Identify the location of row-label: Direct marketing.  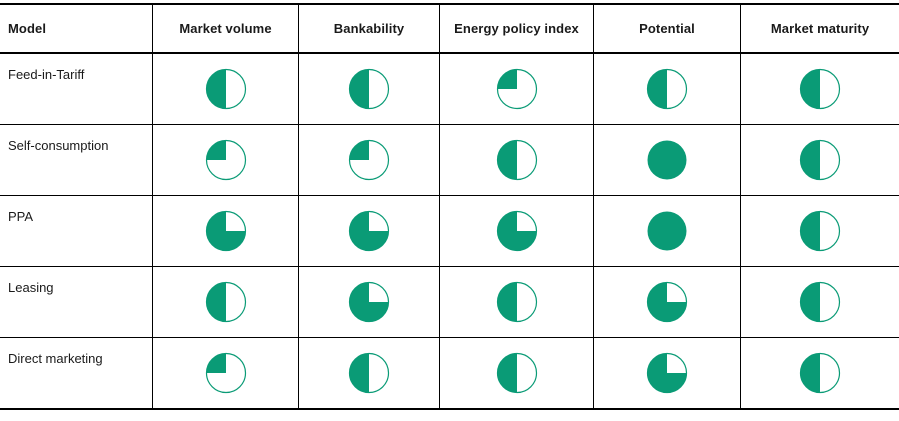
(76, 373).